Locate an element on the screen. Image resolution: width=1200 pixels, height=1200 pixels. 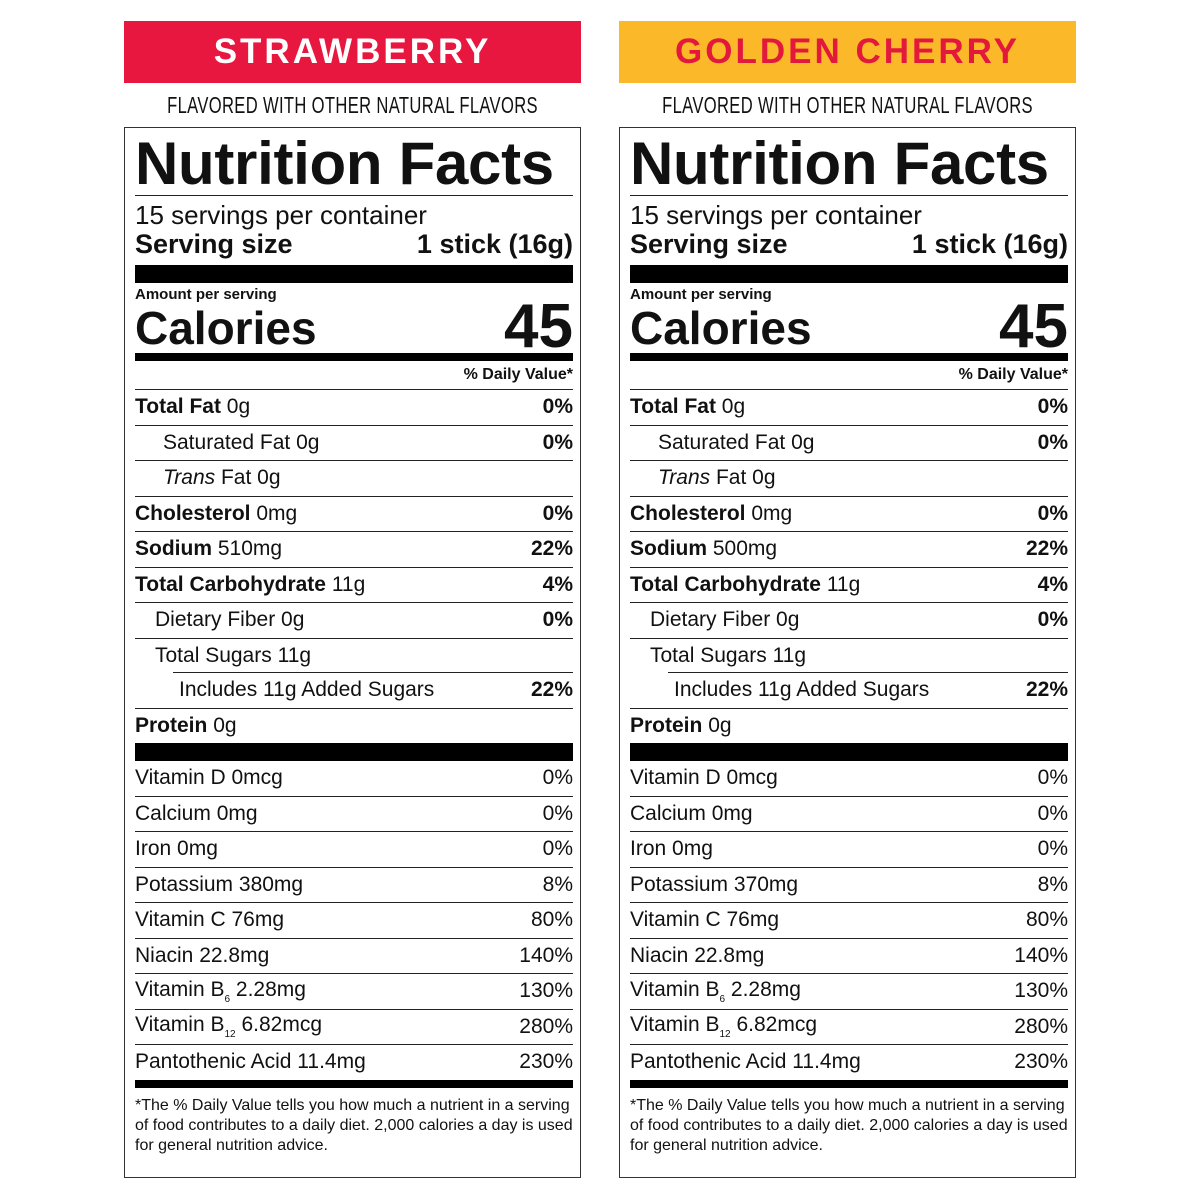
vitamin-daily-value: 130% is located at coordinates (546, 991).